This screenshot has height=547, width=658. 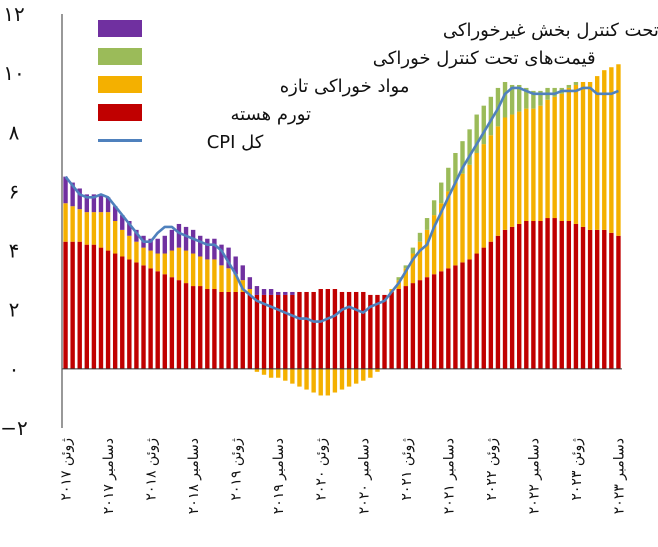 What do you see at coordinates (620, 476) in the screenshot?
I see `x-tick-label: دسامبر ۲۰۲۳` at bounding box center [620, 476].